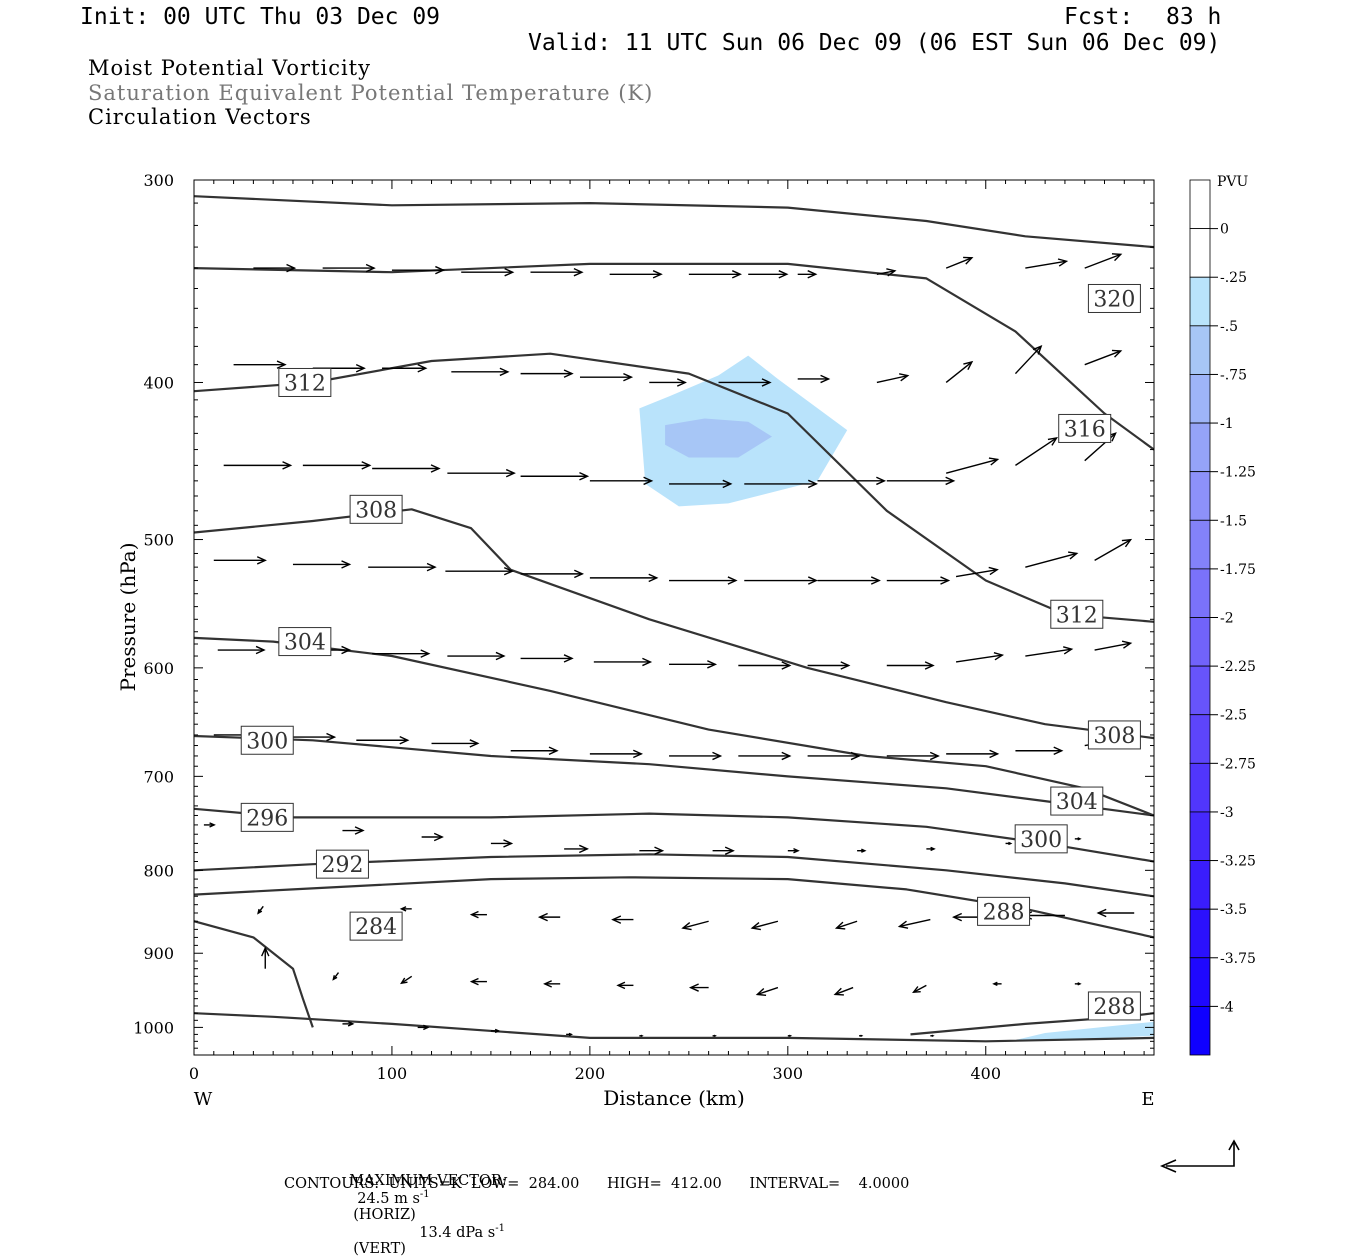  What do you see at coordinates (1229, 327) in the screenshot?
I see `legend-level-label: -.5` at bounding box center [1229, 327].